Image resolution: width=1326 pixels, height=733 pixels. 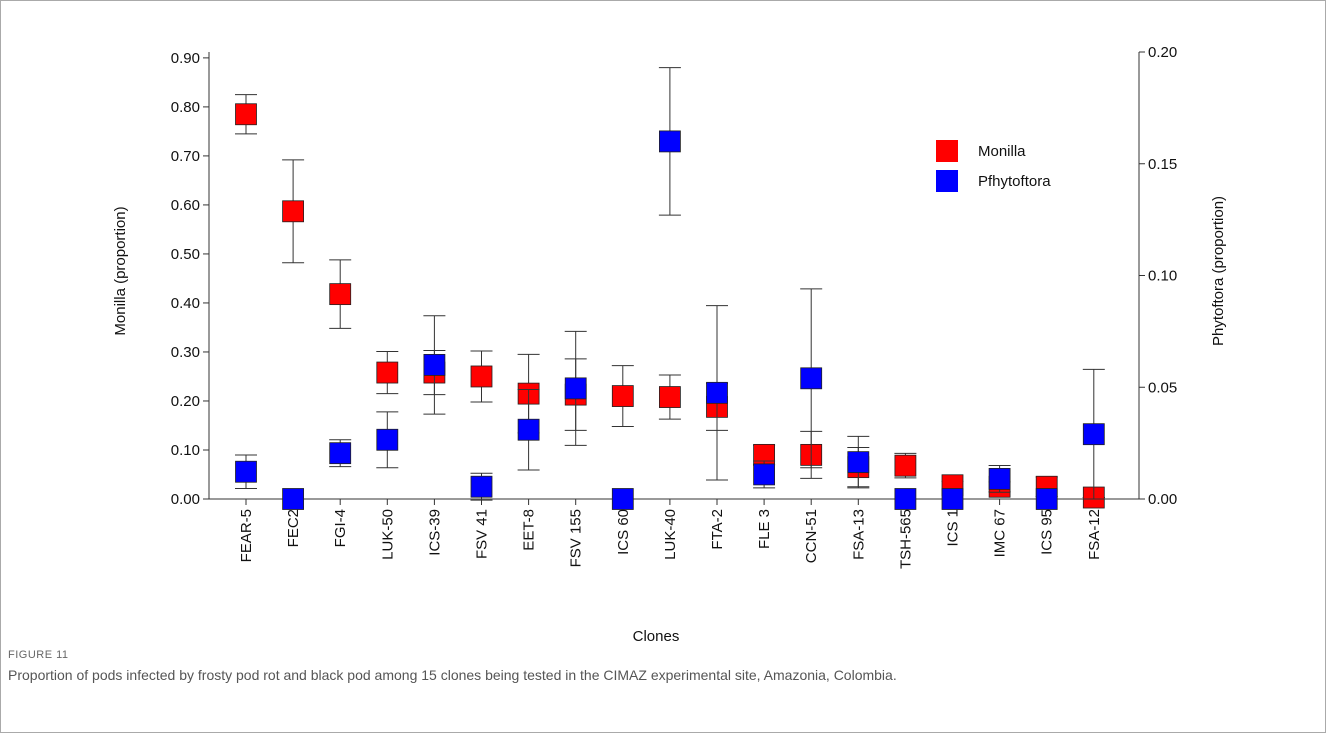 I want to click on x-tick-label: ICS 60, so click(x=623, y=532).